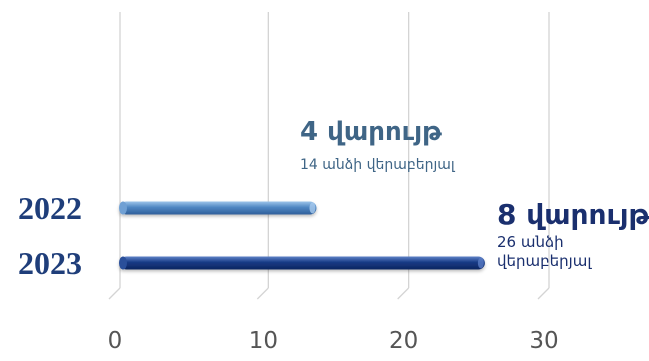  Describe the element at coordinates (50, 263) in the screenshot. I see `category-label: 2023` at that location.